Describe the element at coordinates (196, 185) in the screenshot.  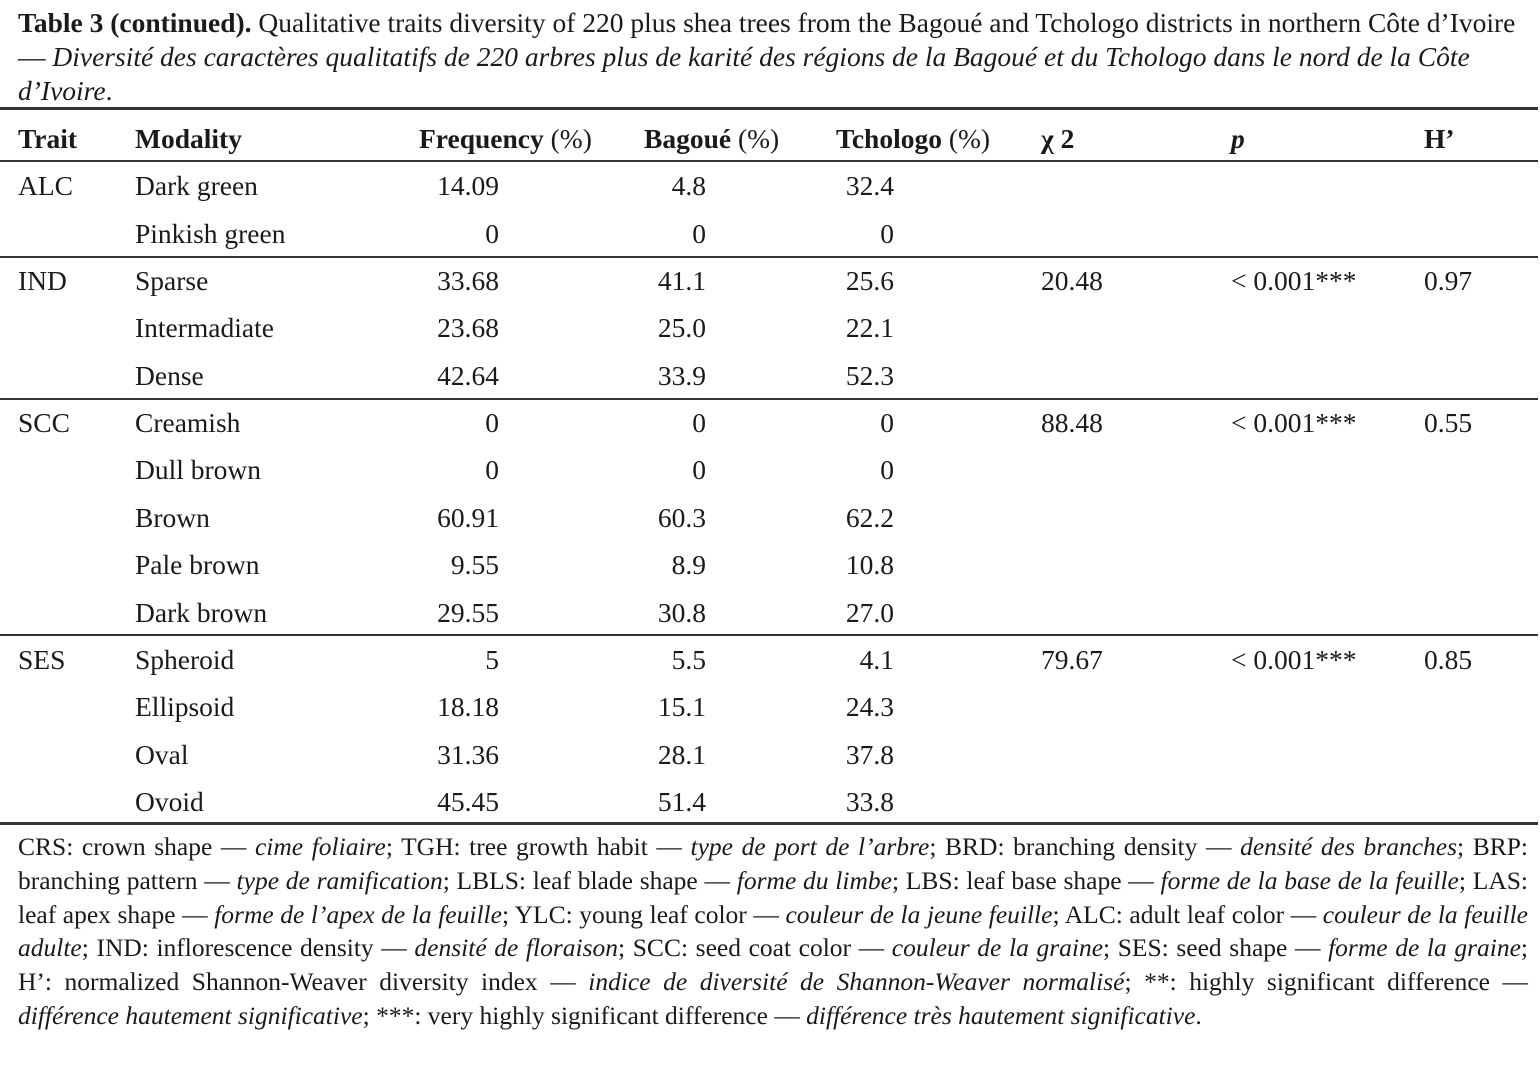
I see `cell-modality: Dark green` at that location.